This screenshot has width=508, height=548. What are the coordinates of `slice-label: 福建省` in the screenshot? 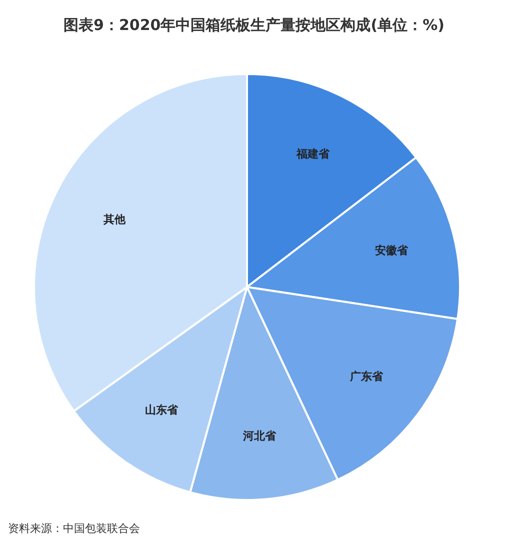 It's located at (313, 153).